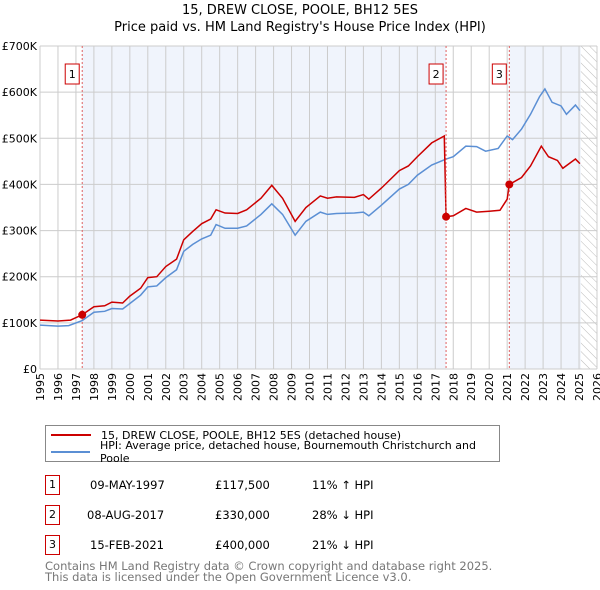 The width and height of the screenshot is (600, 590). Describe the element at coordinates (94, 387) in the screenshot. I see `x-tick-label: 1998` at that location.